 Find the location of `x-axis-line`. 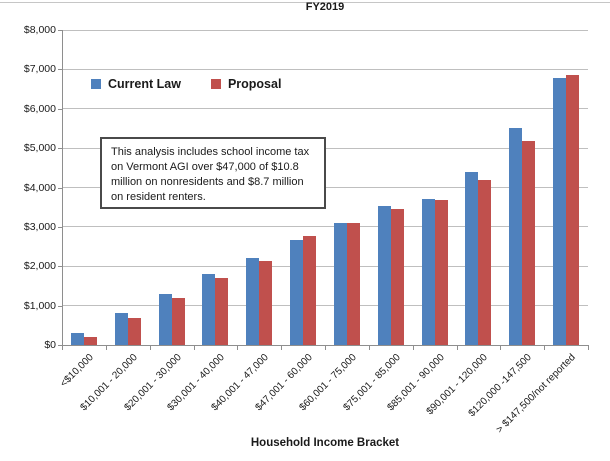

x-axis-line is located at coordinates (325, 345).